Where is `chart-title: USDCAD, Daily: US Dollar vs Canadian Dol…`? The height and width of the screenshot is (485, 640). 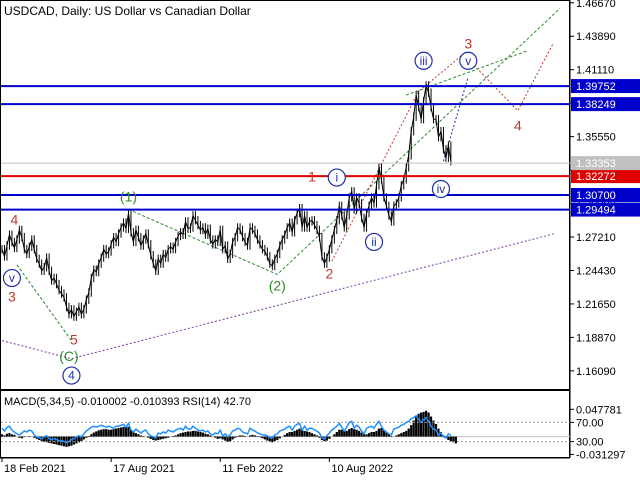
chart-title: USDCAD, Daily: US Dollar vs Canadian Dol… is located at coordinates (127, 11).